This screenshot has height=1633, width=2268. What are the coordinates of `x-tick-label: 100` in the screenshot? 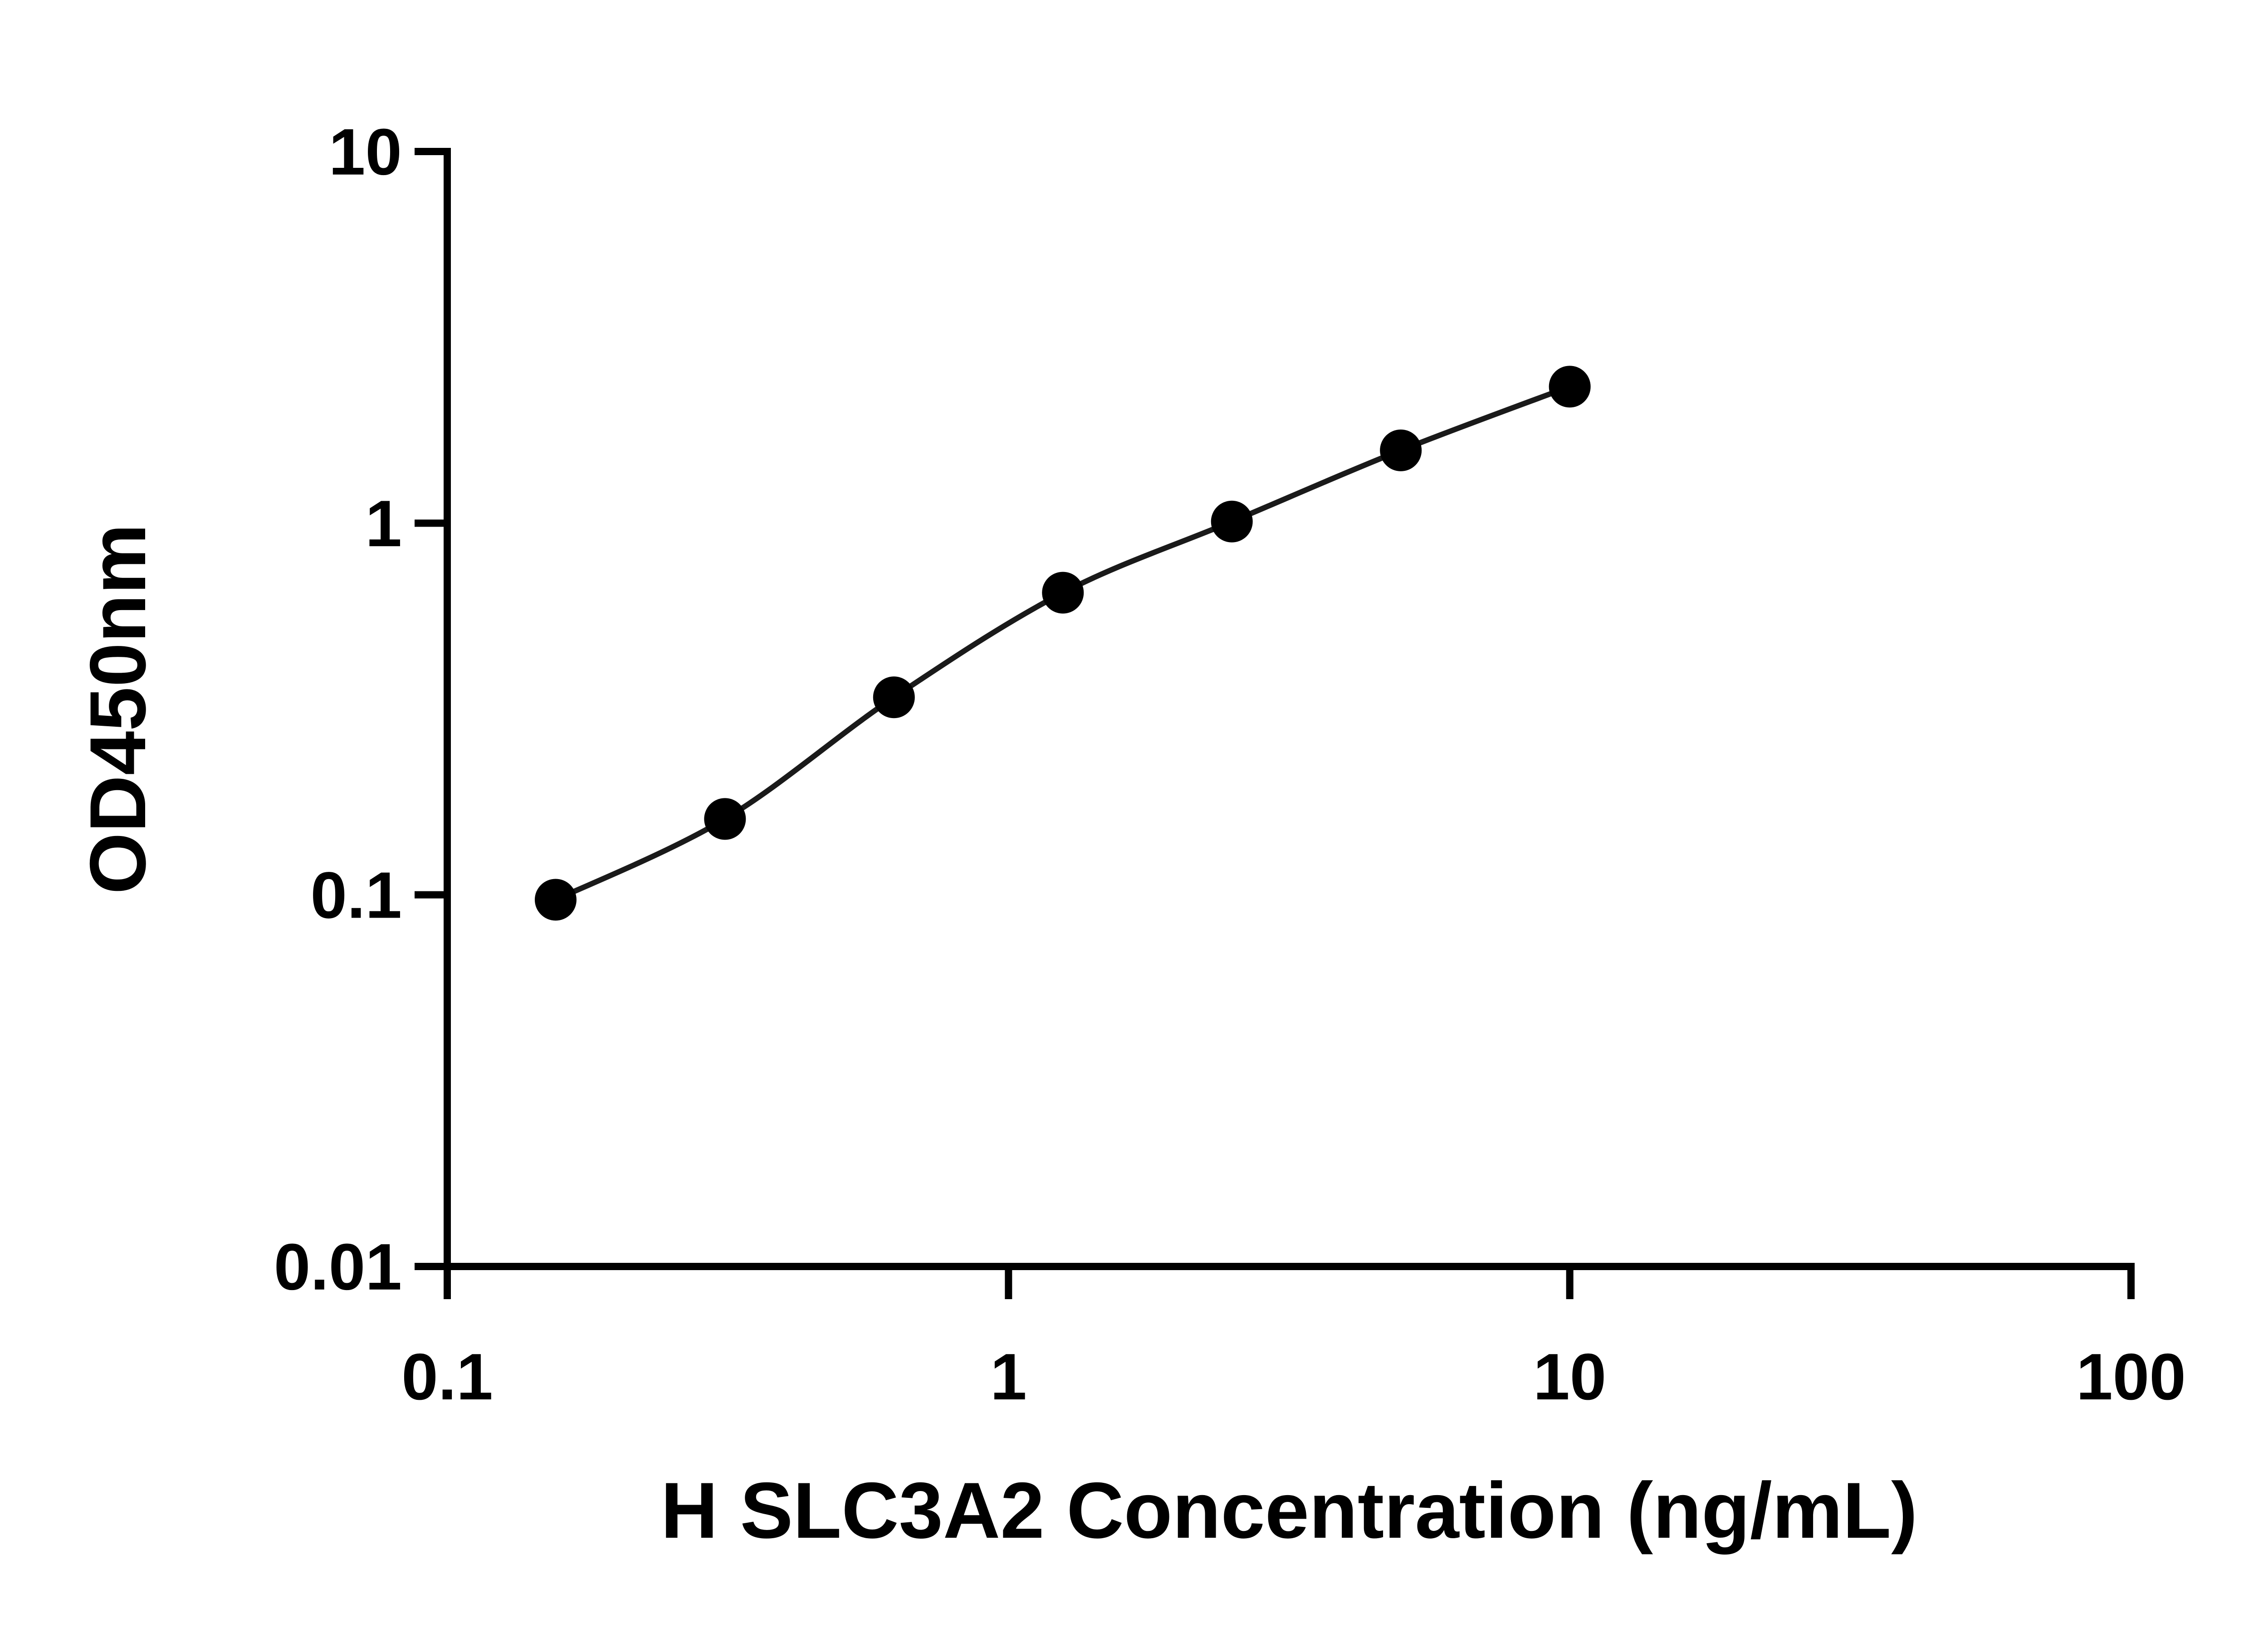 It's located at (2131, 1376).